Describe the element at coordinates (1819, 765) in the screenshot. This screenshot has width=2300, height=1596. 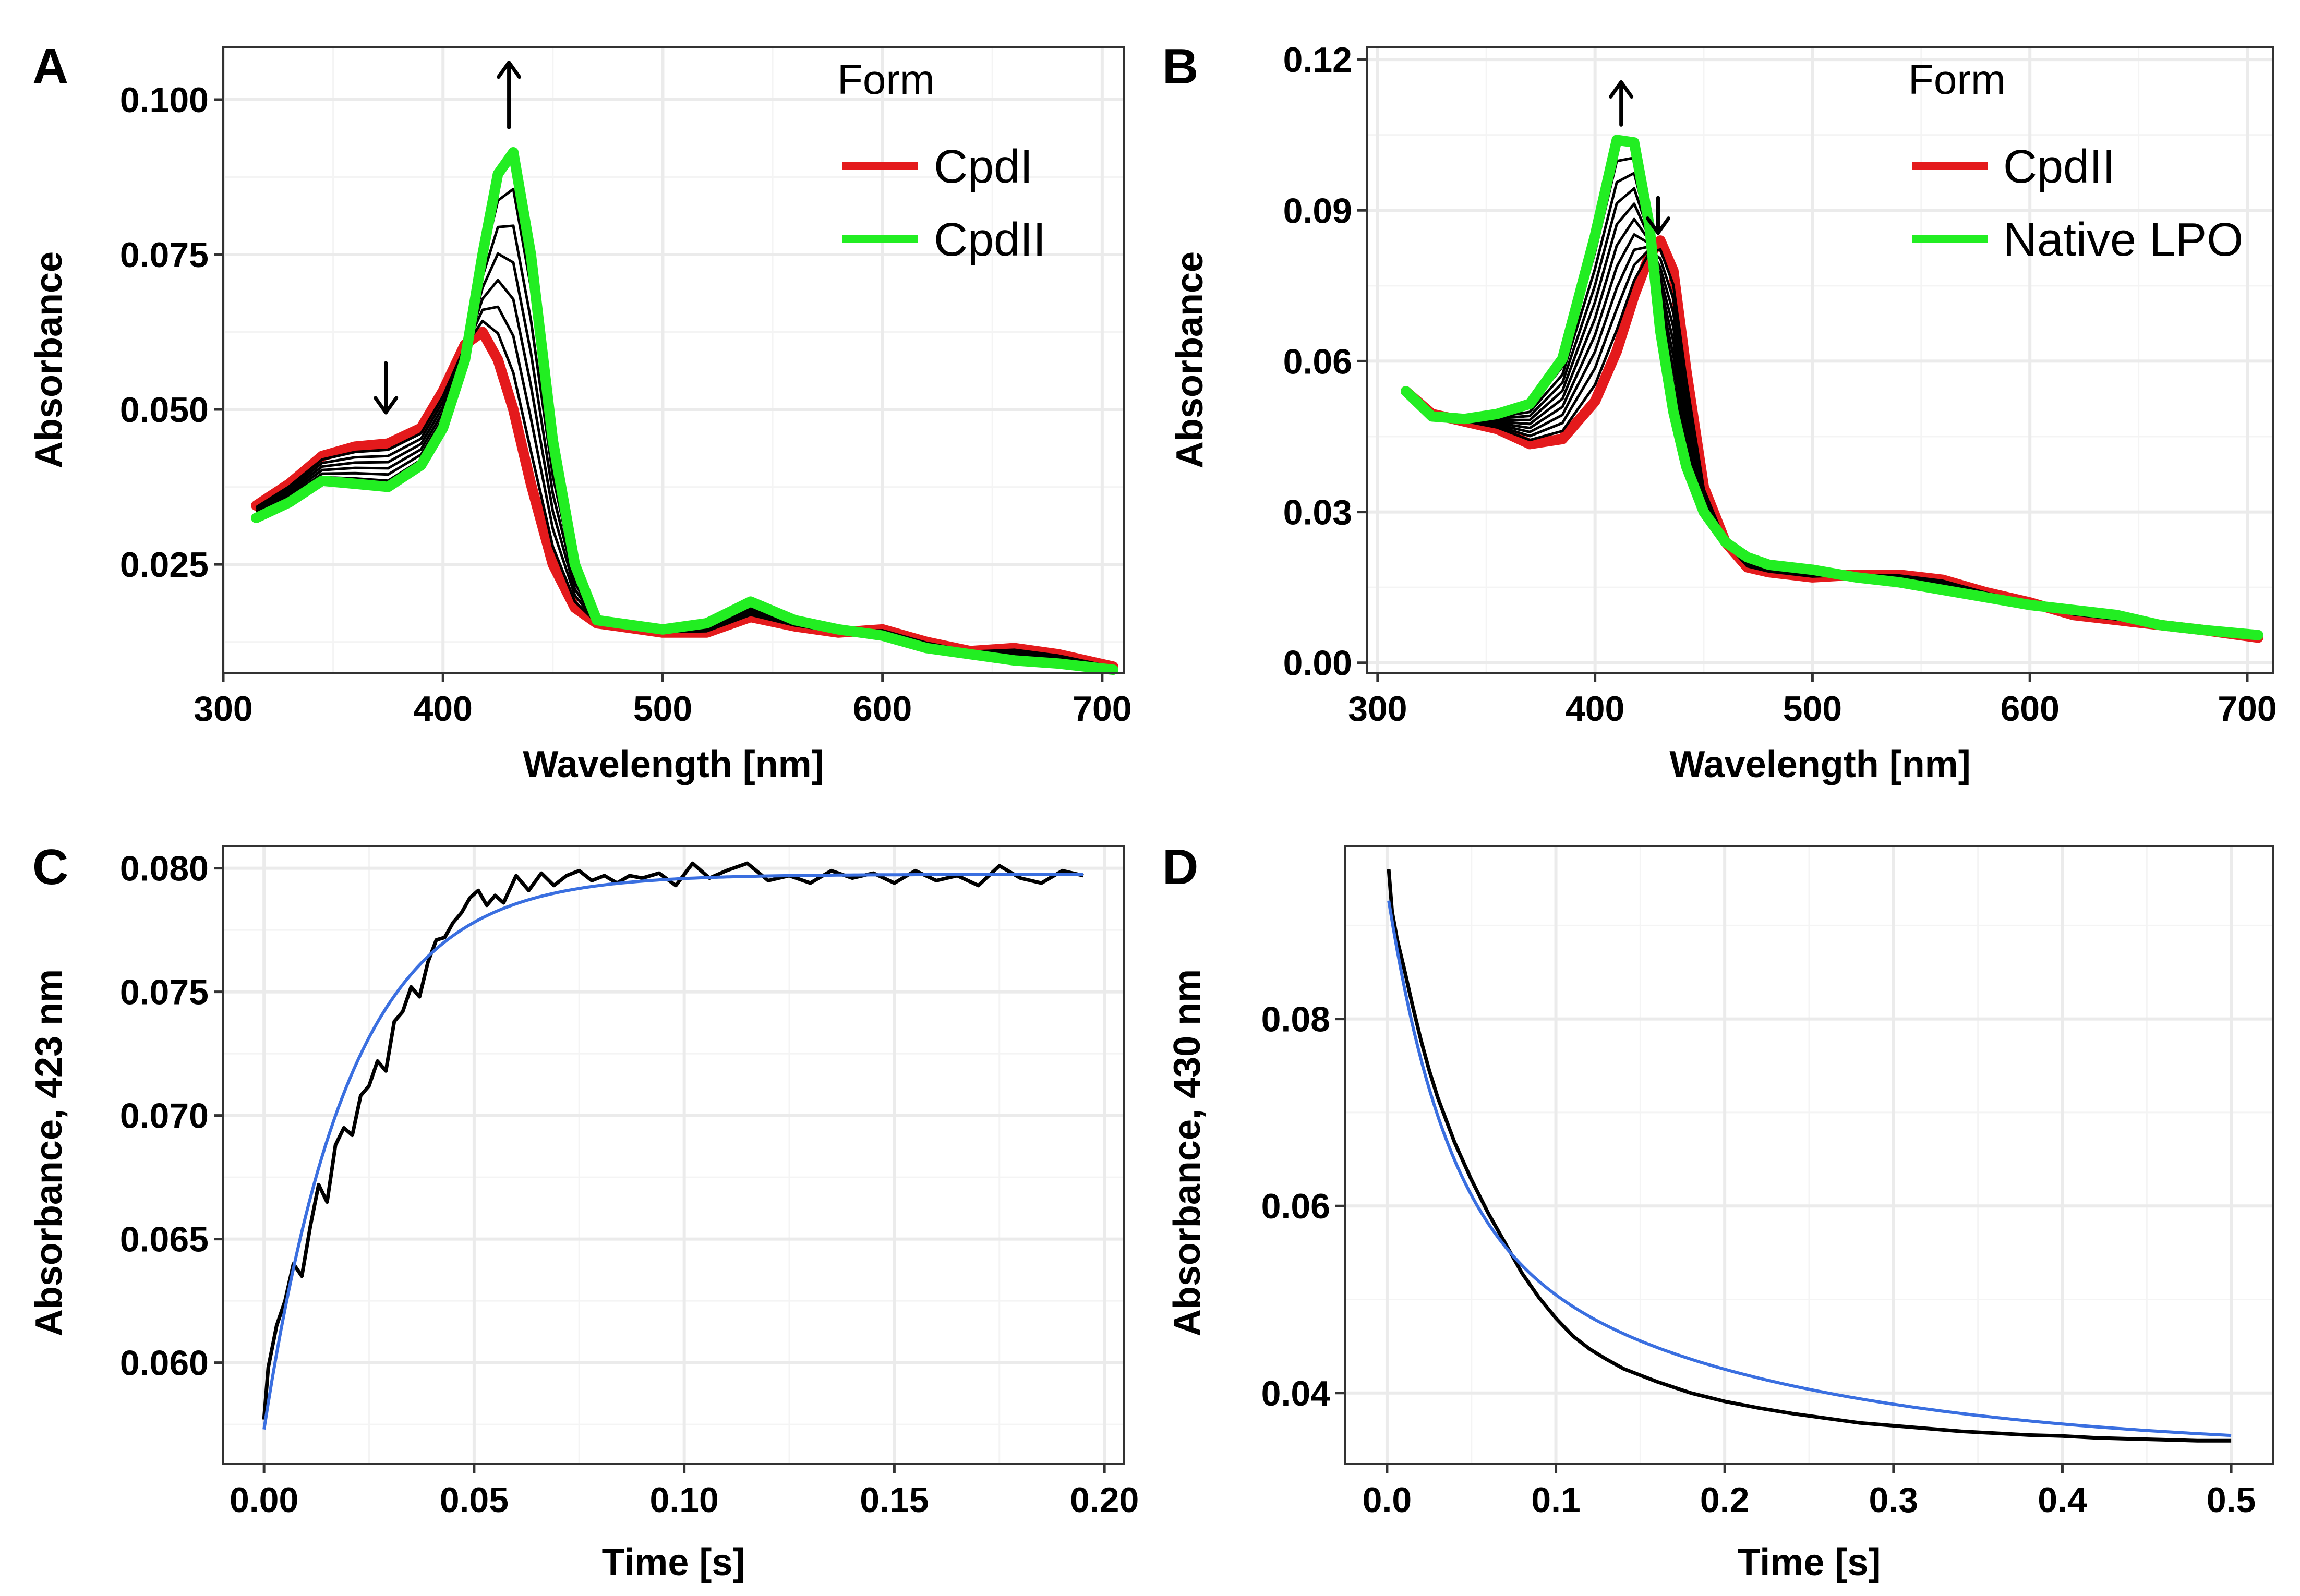
I see `panel-b-x-axis-label: Wavelength [nm]` at that location.